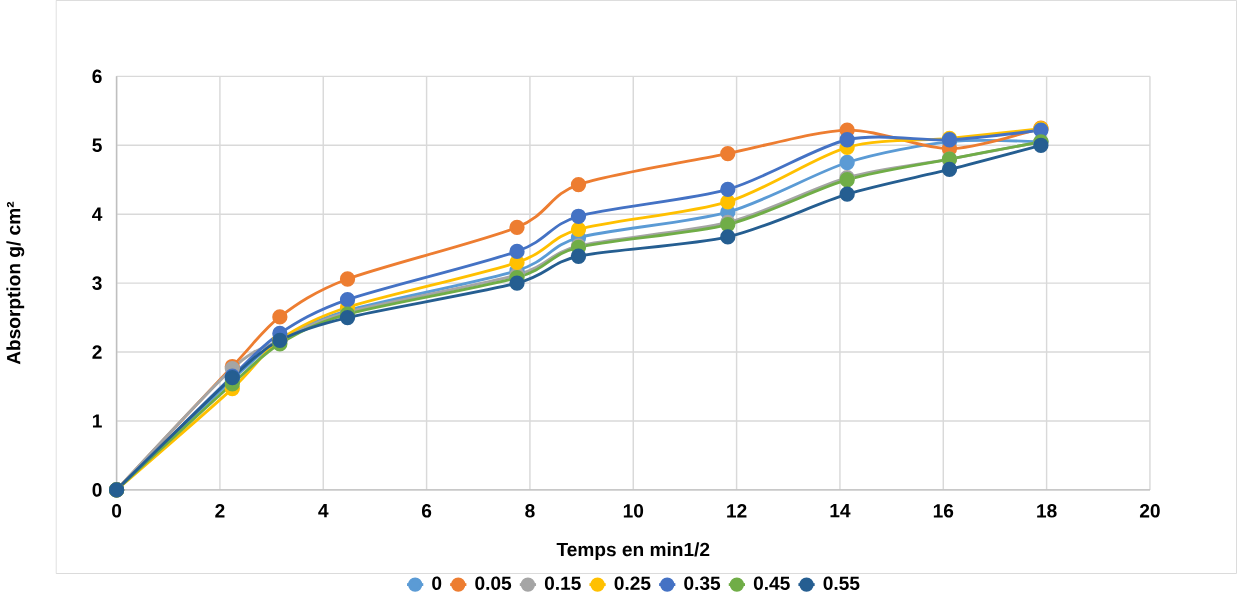 Image resolution: width=1237 pixels, height=596 pixels. I want to click on x-axis-title: Temps en min1/2, so click(633, 551).